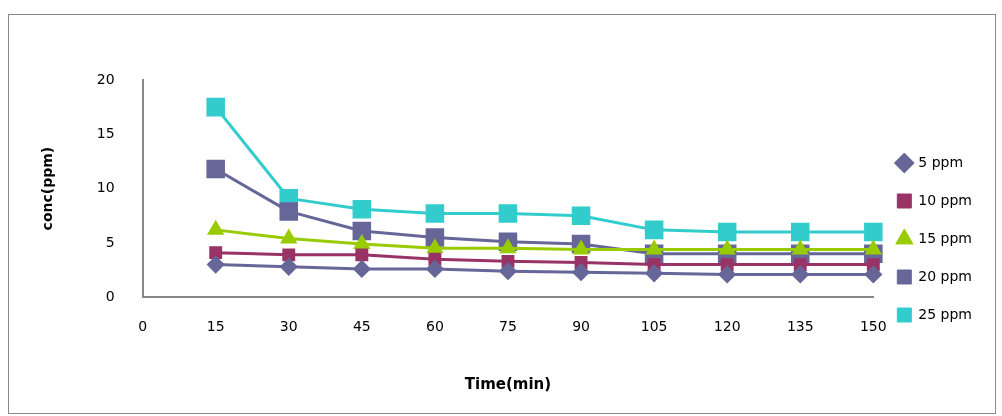  I want to click on legend-label: 5 ppm, so click(941, 161).